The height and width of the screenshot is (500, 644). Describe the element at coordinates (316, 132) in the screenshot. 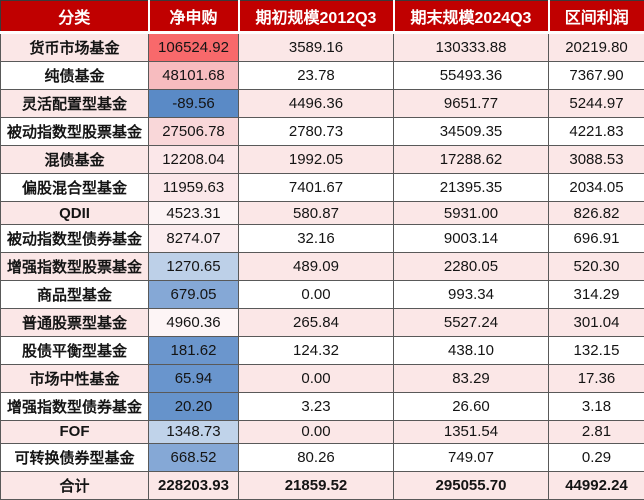

I see `begin-scale-cell: 2780.73` at that location.